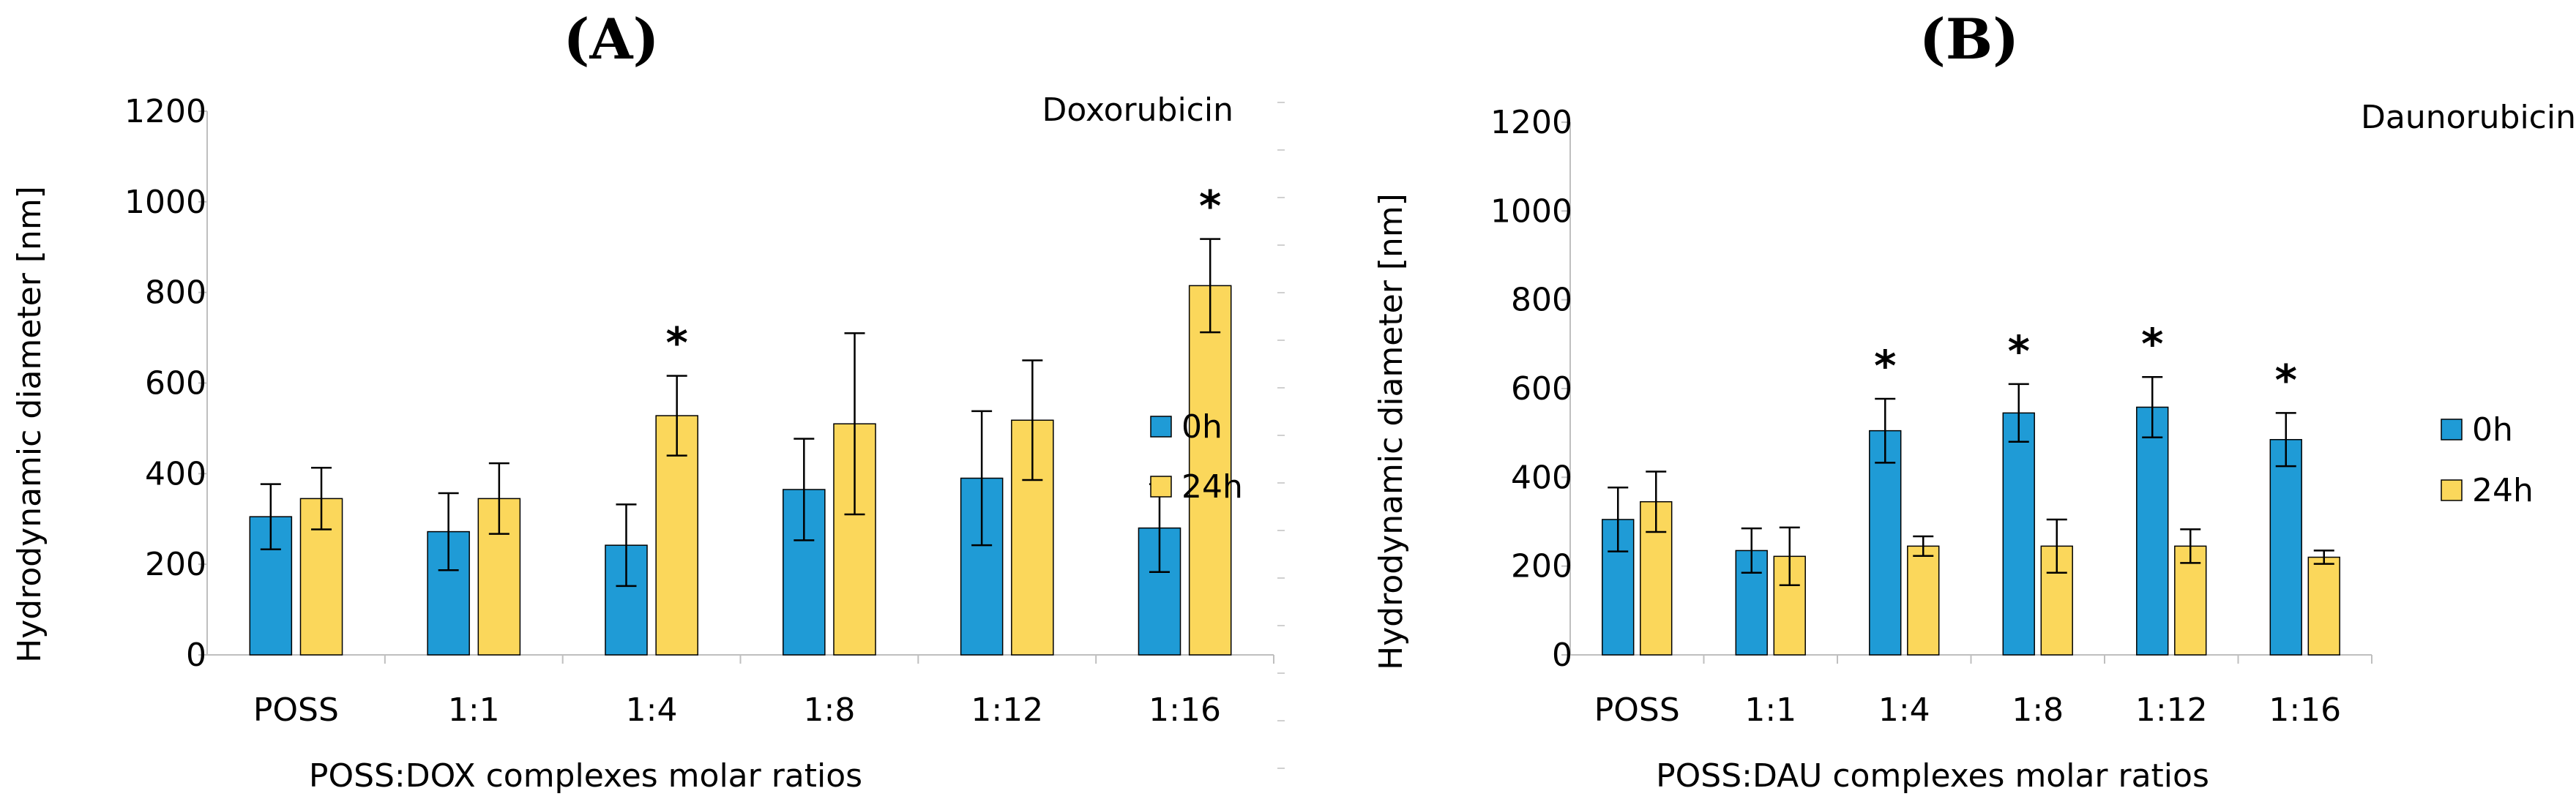 This screenshot has width=2576, height=810. I want to click on panel-a-legend-label: 0h, so click(1201, 427).